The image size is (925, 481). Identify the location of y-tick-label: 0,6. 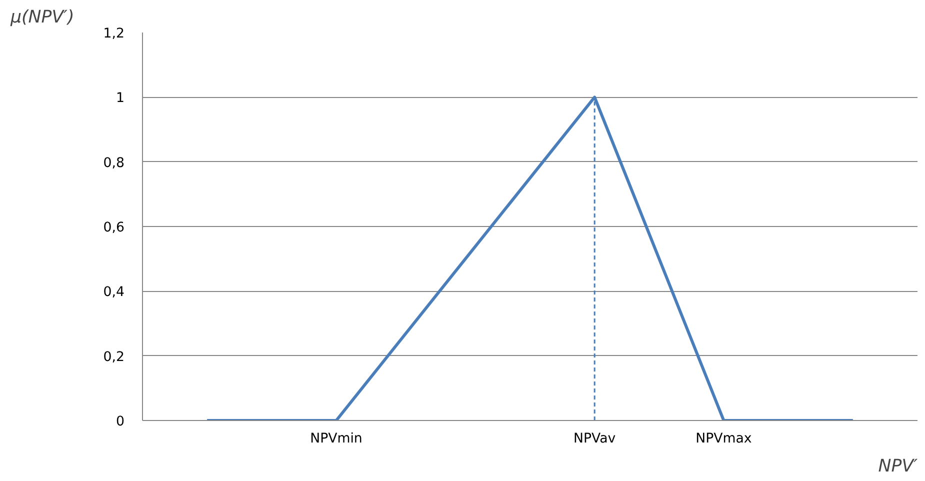
(114, 228).